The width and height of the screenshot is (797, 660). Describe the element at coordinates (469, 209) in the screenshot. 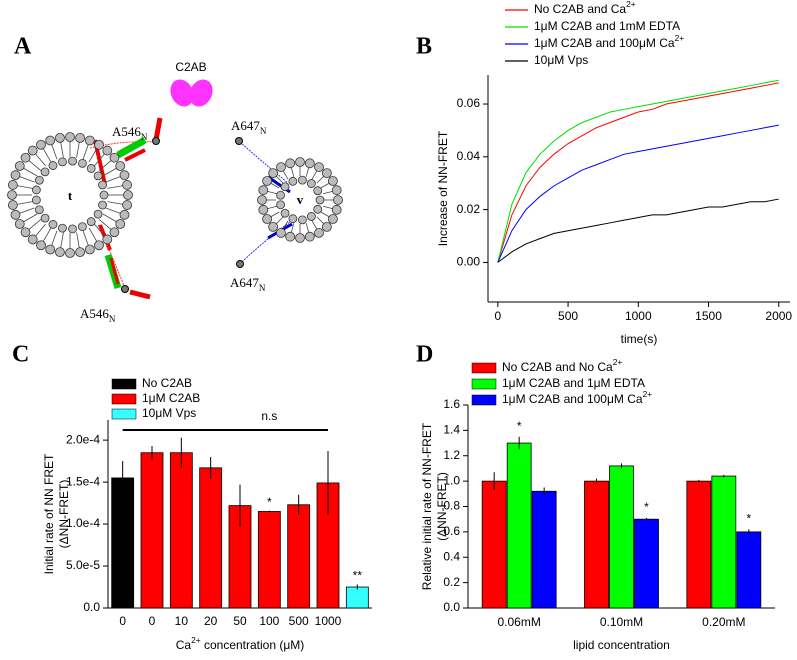

I see `y-tick-label: 0.02` at that location.